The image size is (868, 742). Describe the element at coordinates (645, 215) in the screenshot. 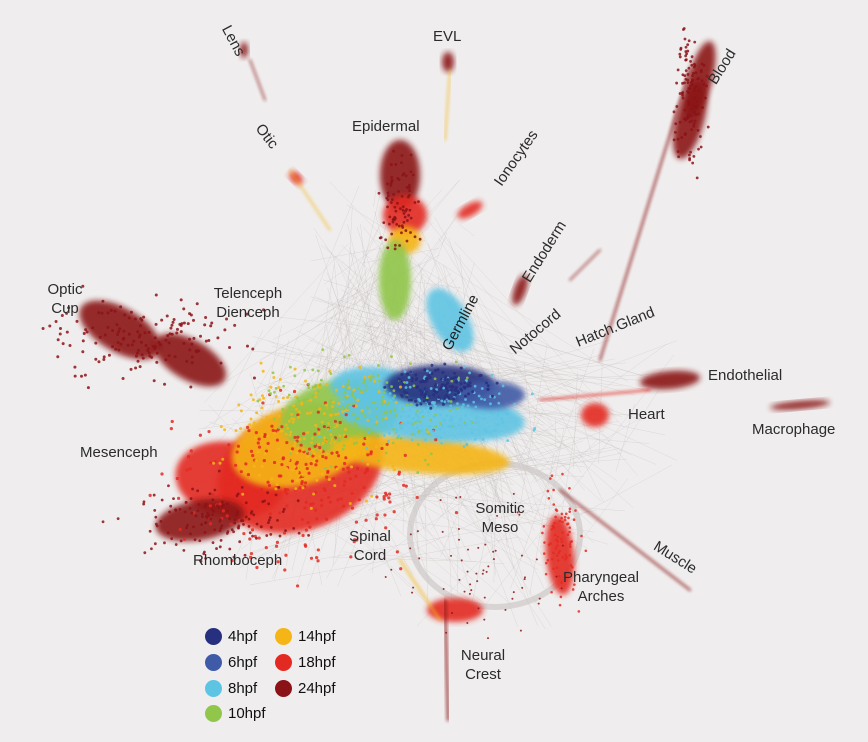

I see `streak-blood` at that location.